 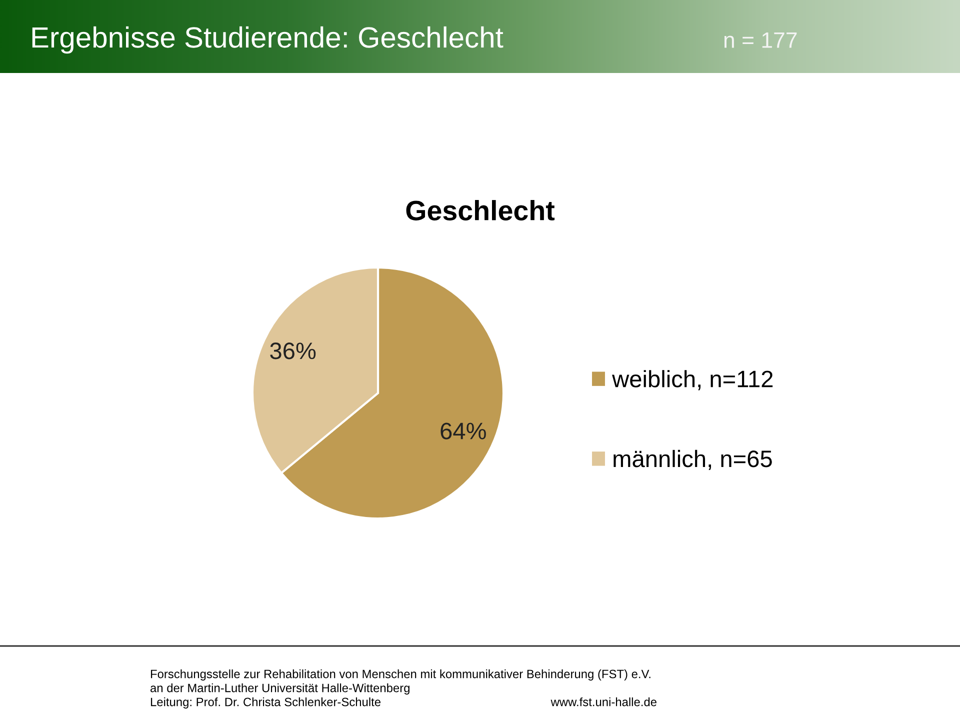 What do you see at coordinates (480, 210) in the screenshot?
I see `chart-title: Geschlecht` at bounding box center [480, 210].